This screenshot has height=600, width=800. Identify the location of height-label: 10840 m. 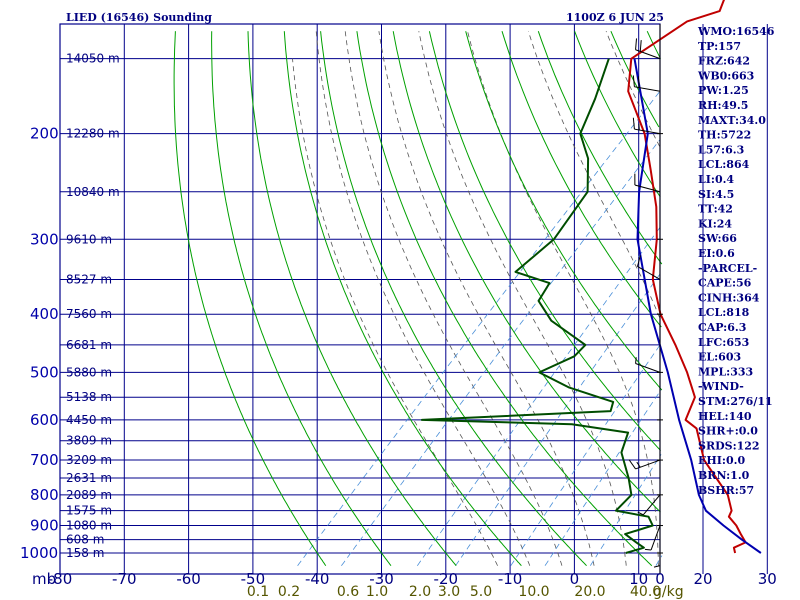
(93, 192).